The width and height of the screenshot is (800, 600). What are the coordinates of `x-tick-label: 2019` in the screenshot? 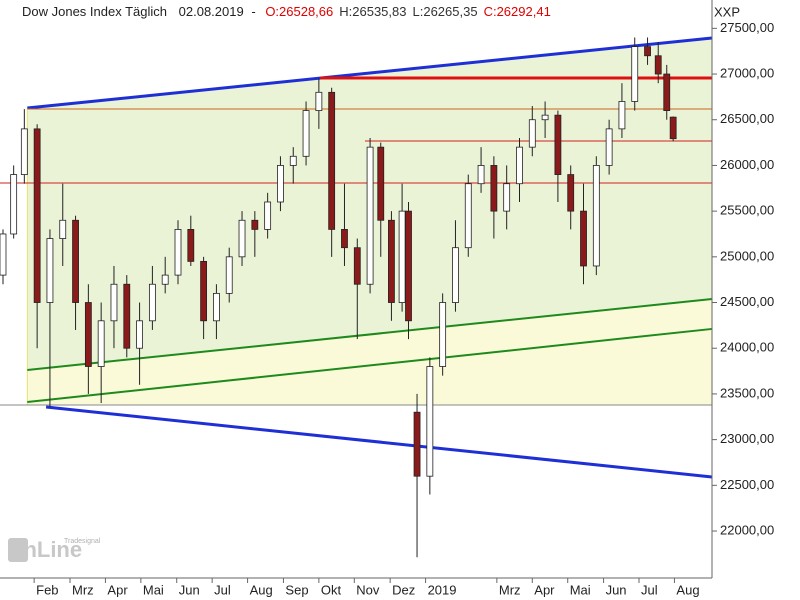 It's located at (442, 589).